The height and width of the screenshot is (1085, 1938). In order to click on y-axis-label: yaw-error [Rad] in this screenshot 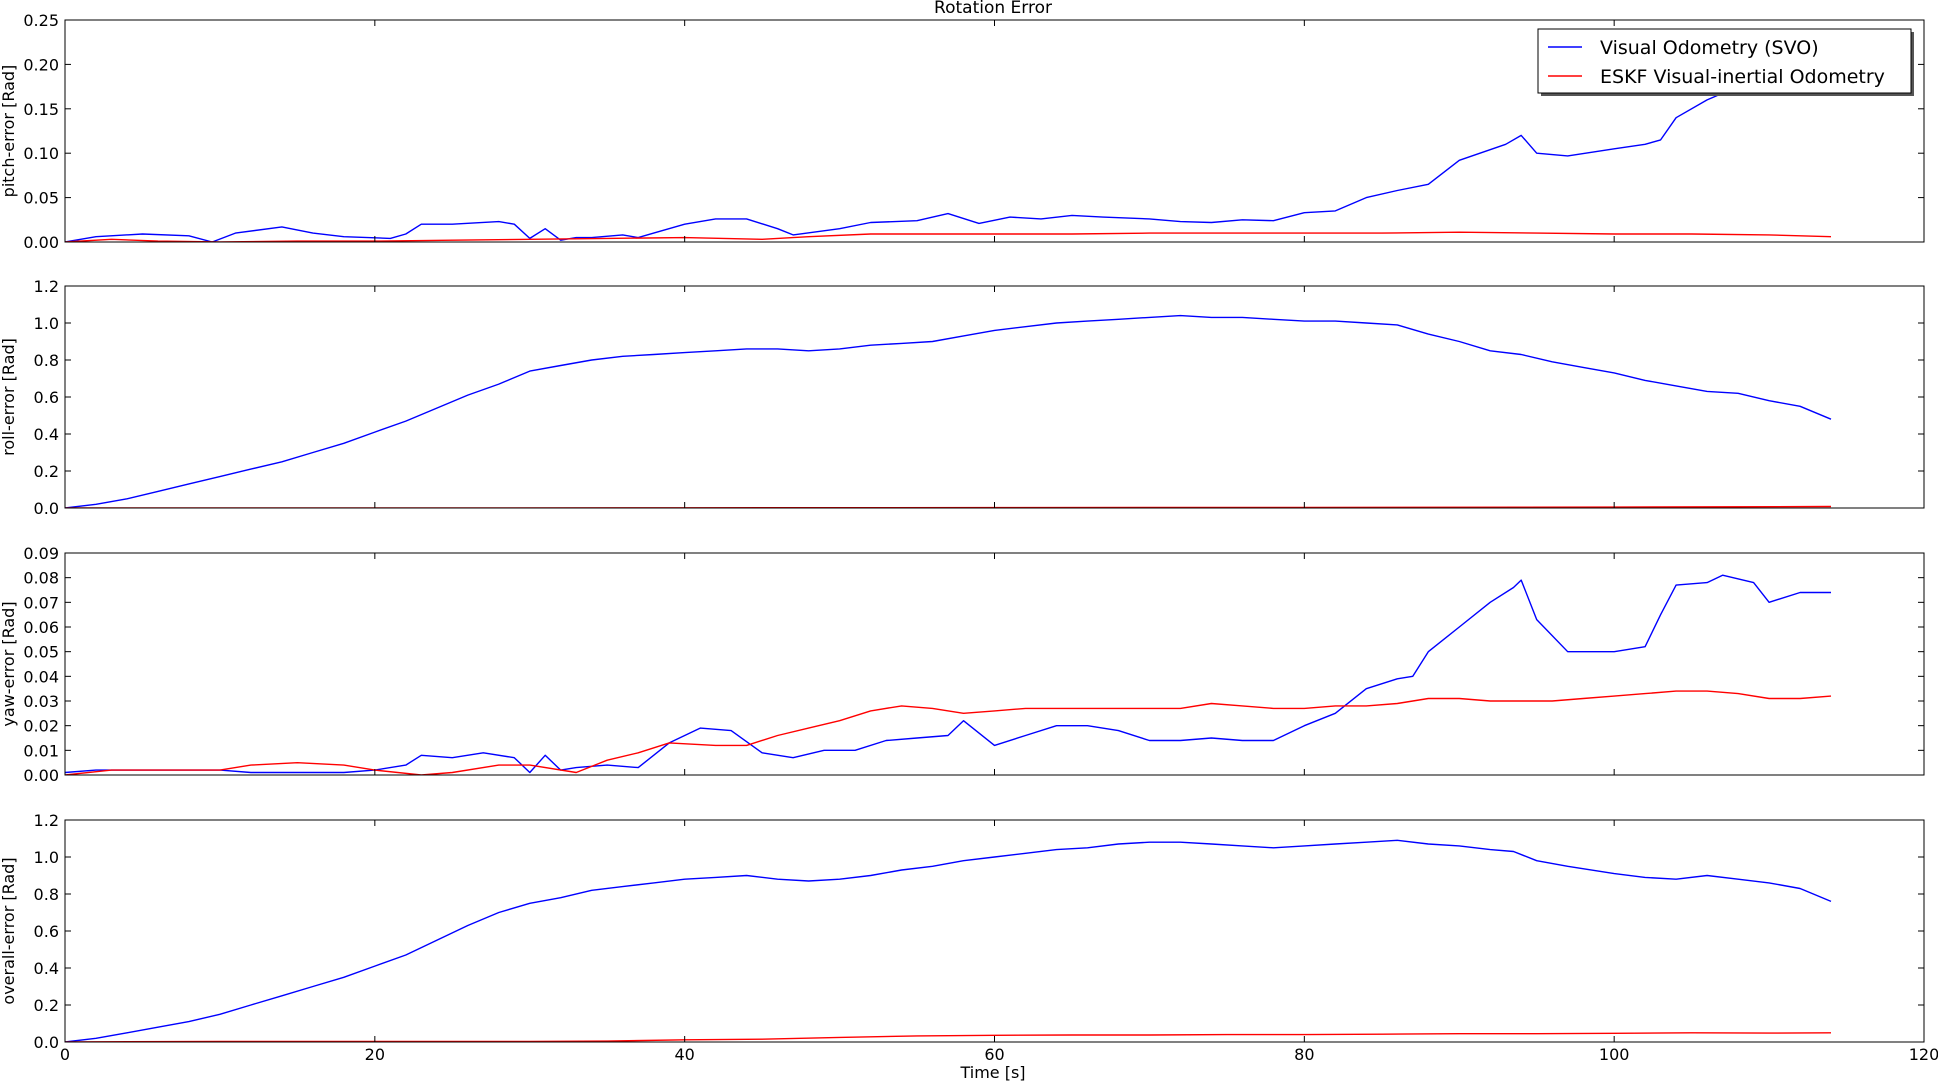, I will do `click(9, 663)`.